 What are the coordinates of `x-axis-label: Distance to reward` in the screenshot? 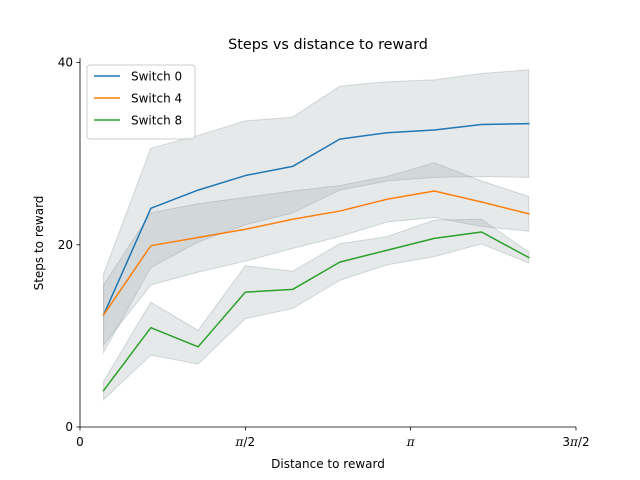 It's located at (328, 464).